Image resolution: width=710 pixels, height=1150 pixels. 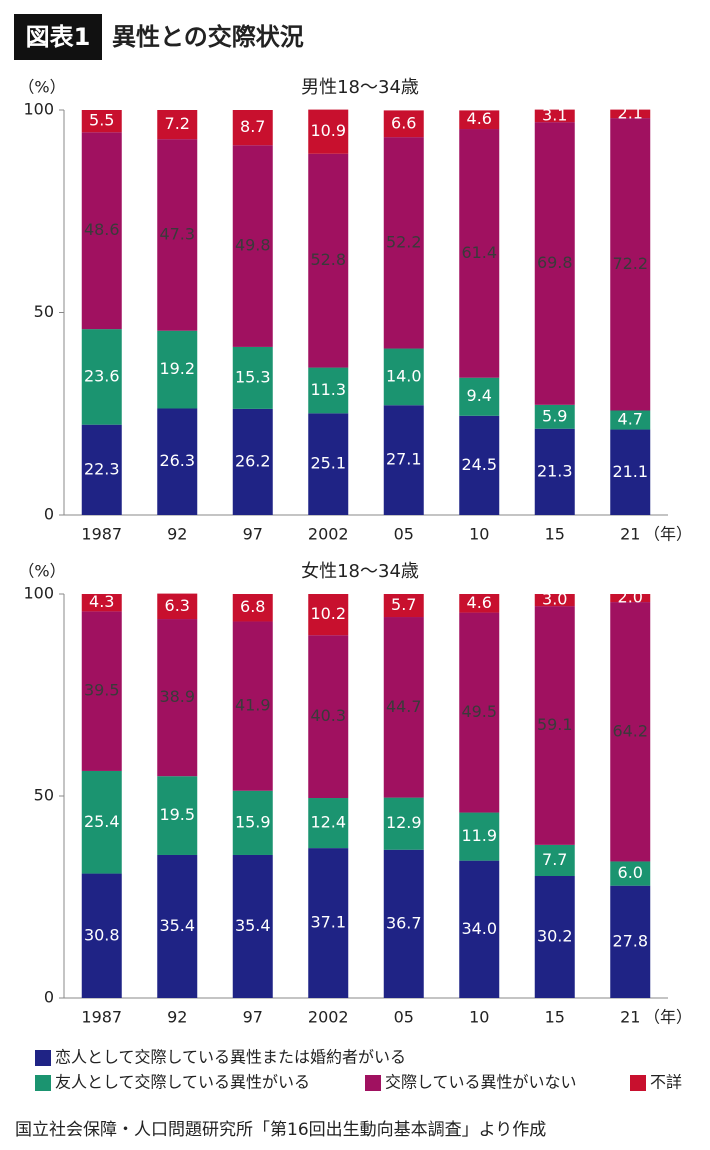 What do you see at coordinates (360, 87) in the screenshot?
I see `chart-title: 男性18〜34歳` at bounding box center [360, 87].